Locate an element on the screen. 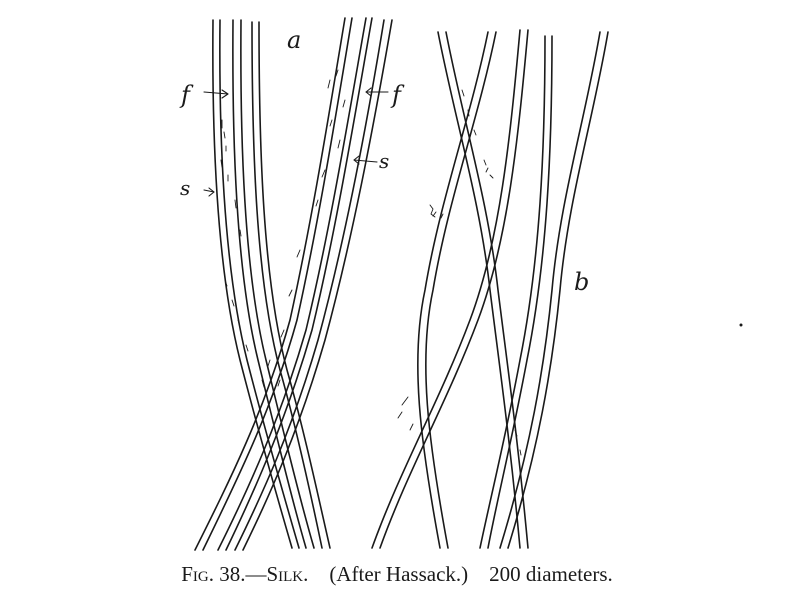 This screenshot has height=608, width=794. fibroin-label-right: f is located at coordinates (396, 95).